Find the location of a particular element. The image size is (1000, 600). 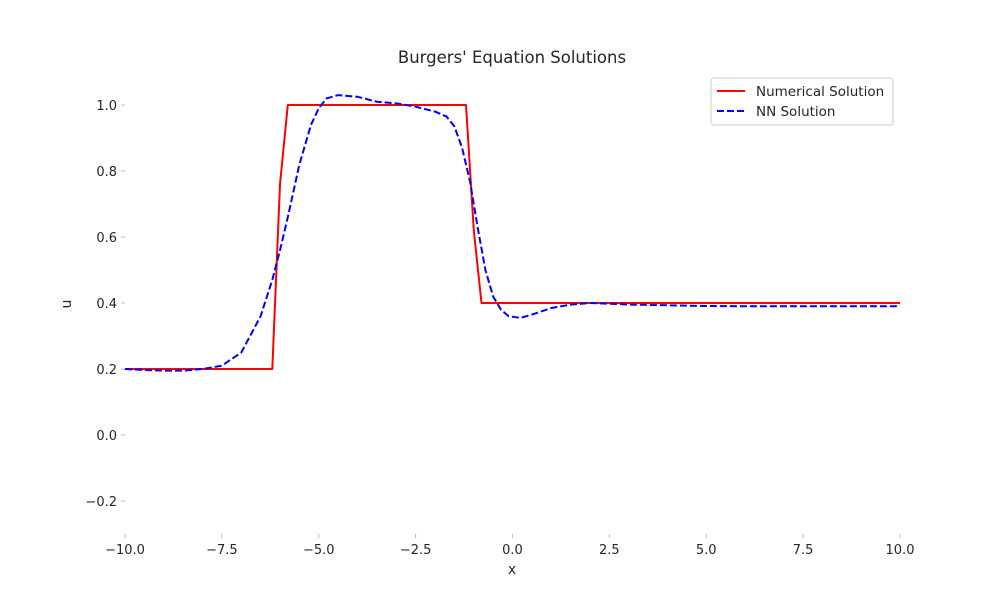

x-axis-label: x is located at coordinates (512, 570).